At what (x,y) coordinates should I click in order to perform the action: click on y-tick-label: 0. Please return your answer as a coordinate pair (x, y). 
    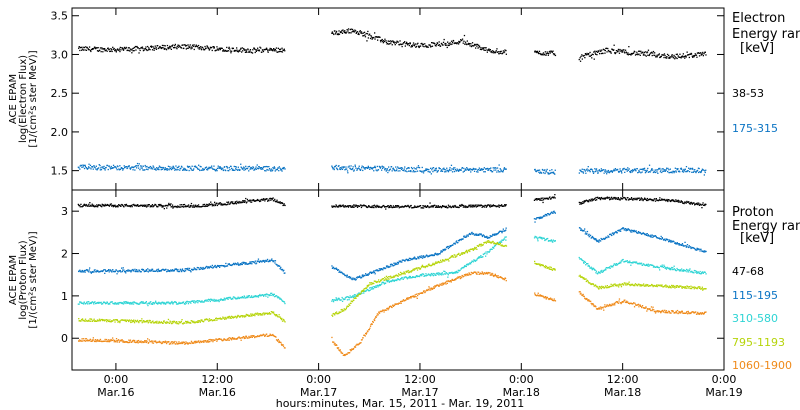
    Looking at the image, I should click on (64, 338).